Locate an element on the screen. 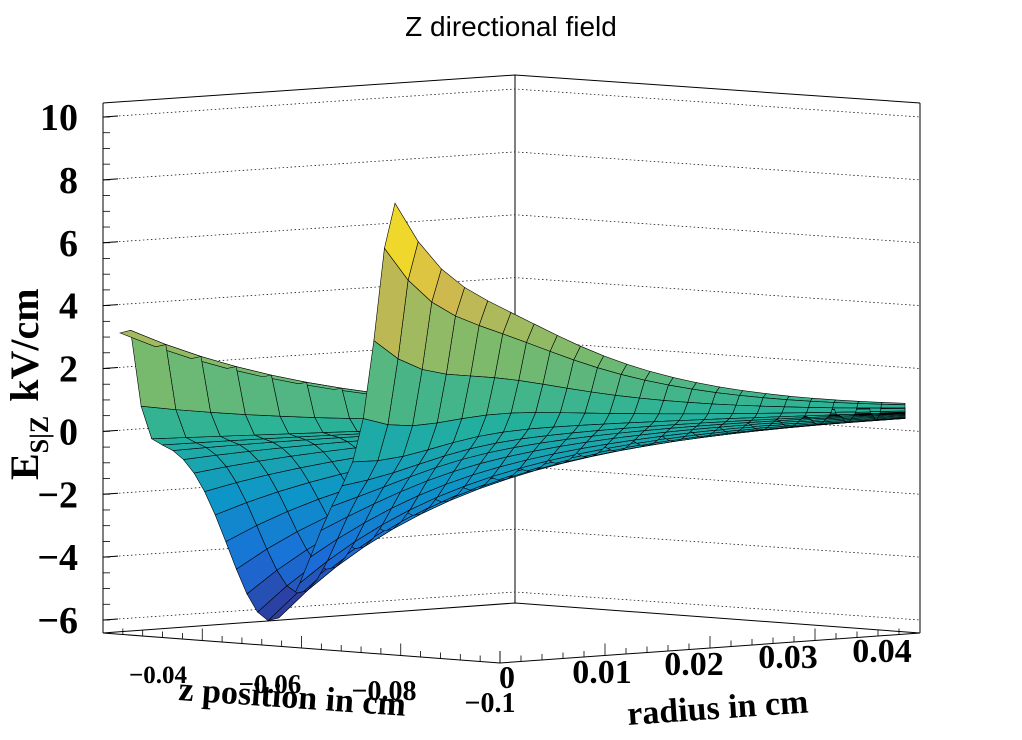  z-tick-label: 8 is located at coordinates (68, 181).